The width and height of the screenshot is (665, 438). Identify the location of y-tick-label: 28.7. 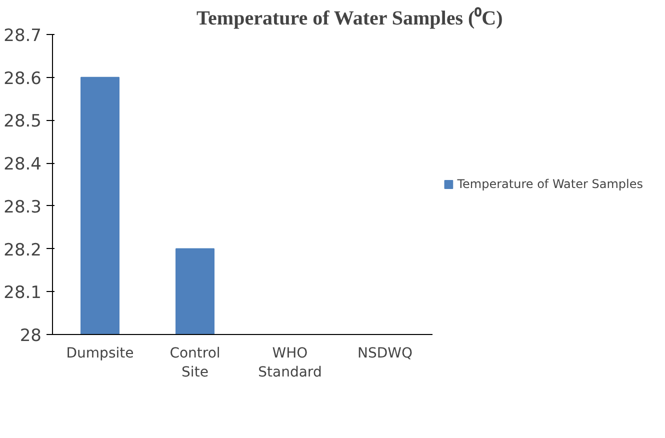
(23, 36).